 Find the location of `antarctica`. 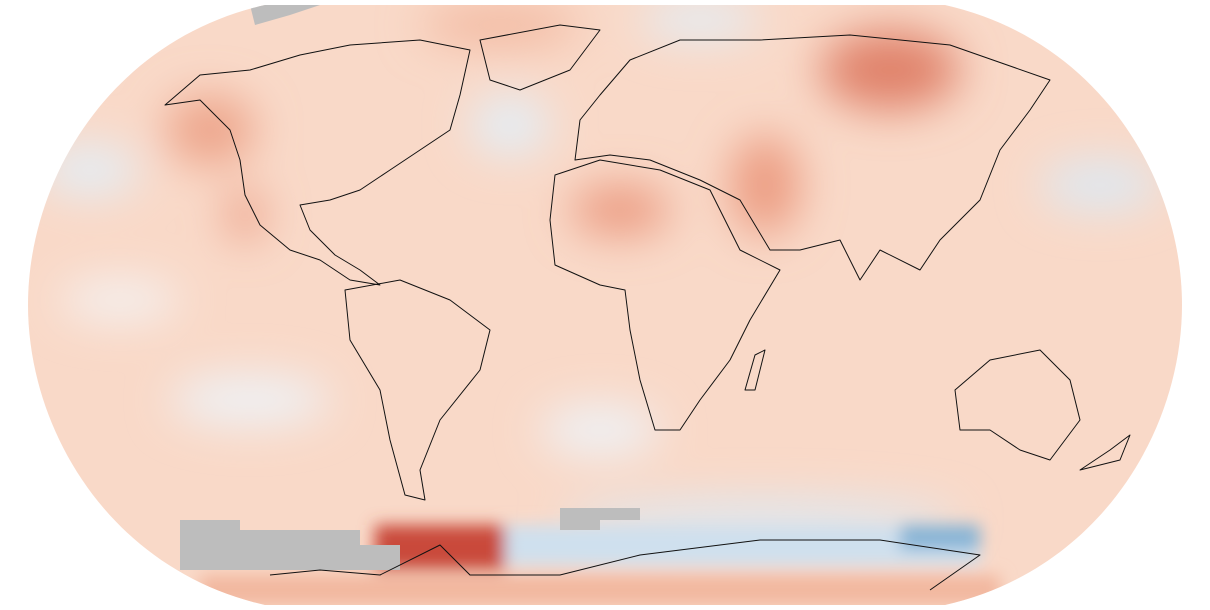

antarctica is located at coordinates (625, 565).